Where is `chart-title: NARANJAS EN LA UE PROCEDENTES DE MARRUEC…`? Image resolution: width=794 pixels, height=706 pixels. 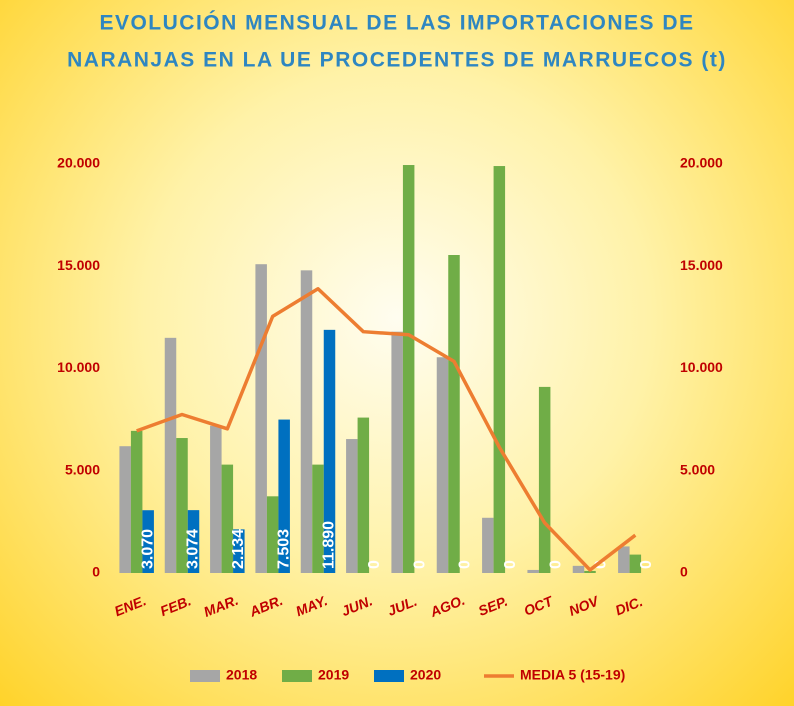 chart-title: NARANJAS EN LA UE PROCEDENTES DE MARRUEC… is located at coordinates (397, 60).